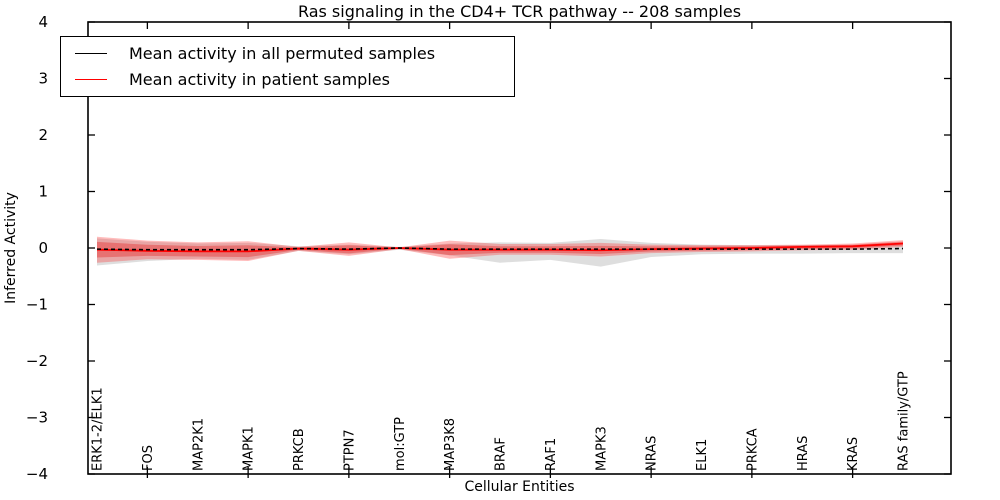 This screenshot has height=500, width=1000. What do you see at coordinates (282, 54) in the screenshot?
I see `legend-label-permuted: Mean activity in all permuted samples` at bounding box center [282, 54].